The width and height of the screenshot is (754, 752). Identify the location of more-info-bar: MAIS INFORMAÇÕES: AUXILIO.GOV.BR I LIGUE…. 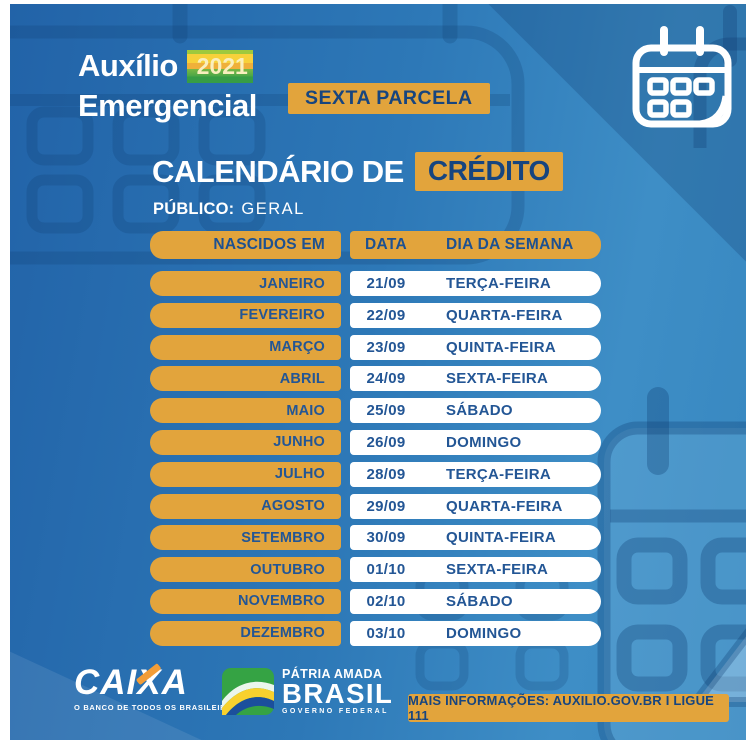
(568, 708).